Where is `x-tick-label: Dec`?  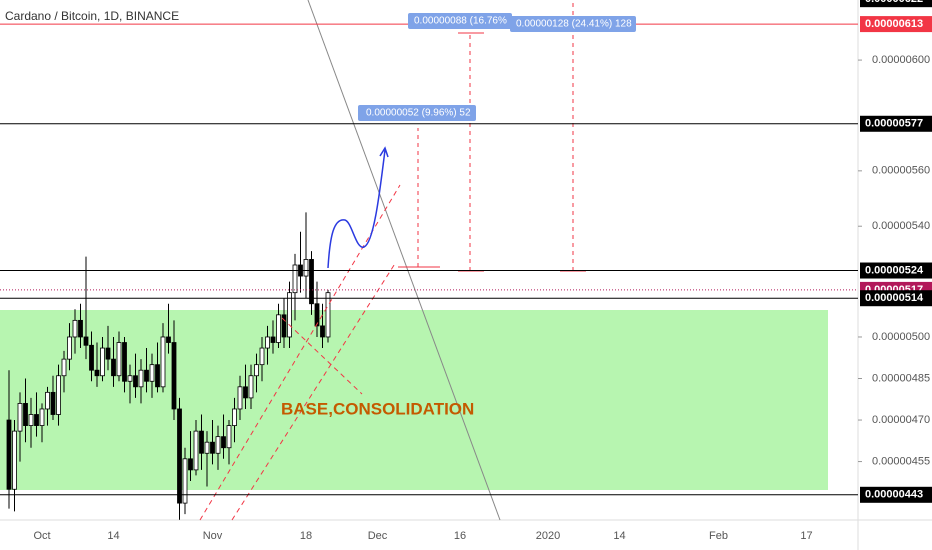 x-tick-label: Dec is located at coordinates (378, 536).